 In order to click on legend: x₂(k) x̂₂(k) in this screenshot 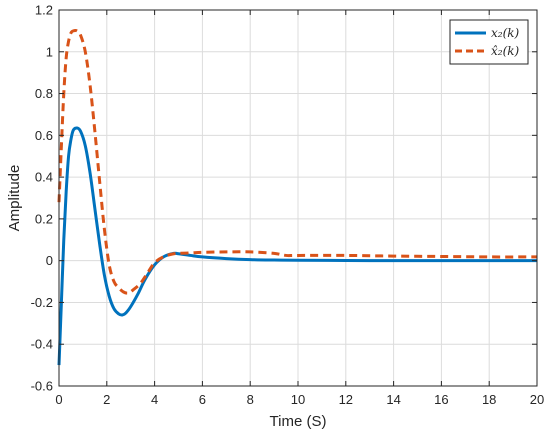, I will do `click(489, 42)`.